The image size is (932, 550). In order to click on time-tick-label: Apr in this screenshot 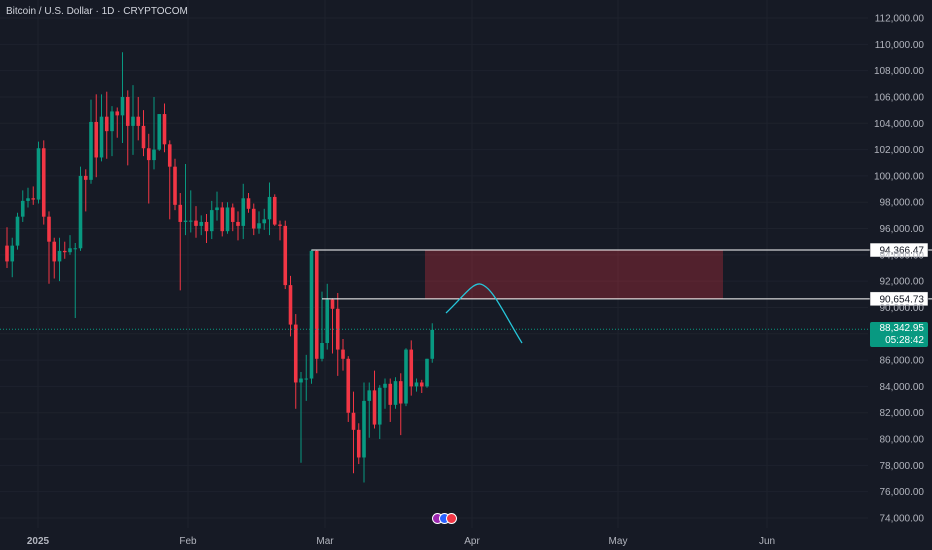, I will do `click(472, 541)`.